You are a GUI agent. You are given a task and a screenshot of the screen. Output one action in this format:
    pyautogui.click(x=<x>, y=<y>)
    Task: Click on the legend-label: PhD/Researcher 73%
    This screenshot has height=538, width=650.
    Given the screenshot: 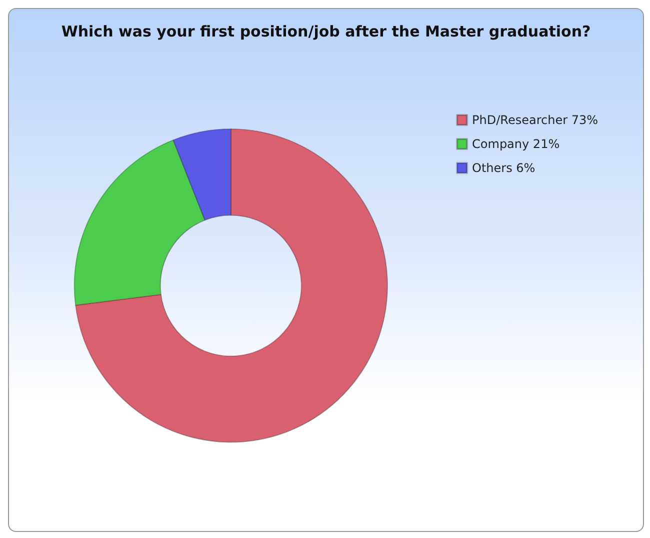 What is the action you would take?
    pyautogui.click(x=535, y=120)
    